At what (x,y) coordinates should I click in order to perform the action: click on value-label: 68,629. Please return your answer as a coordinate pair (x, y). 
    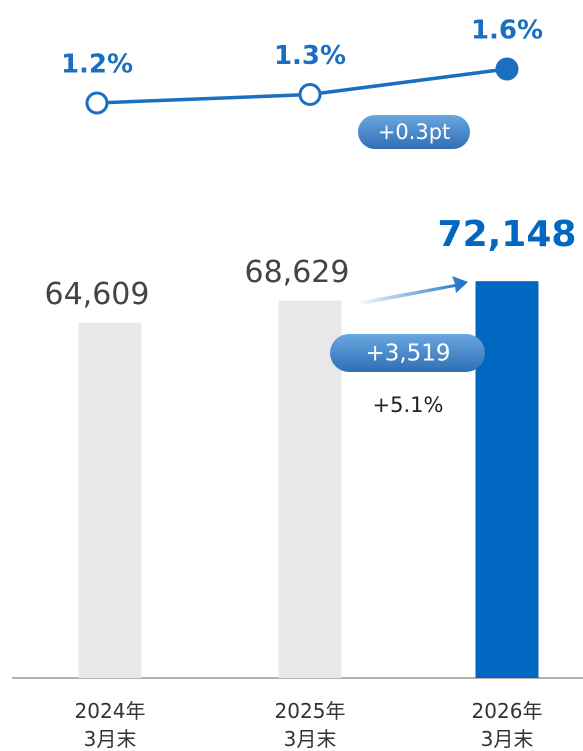
    Looking at the image, I should click on (297, 272).